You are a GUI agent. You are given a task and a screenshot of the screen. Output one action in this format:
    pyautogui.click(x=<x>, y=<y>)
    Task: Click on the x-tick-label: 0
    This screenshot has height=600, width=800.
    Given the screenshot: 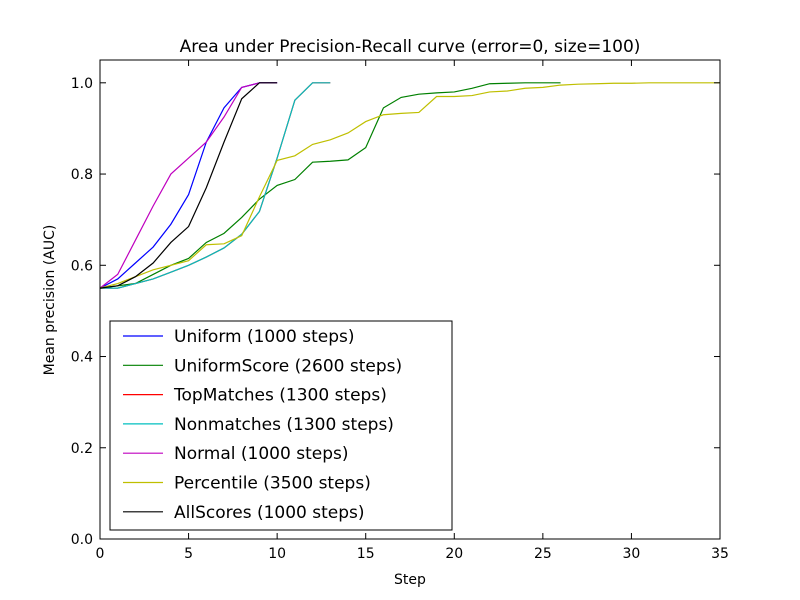 What is the action you would take?
    pyautogui.click(x=100, y=554)
    